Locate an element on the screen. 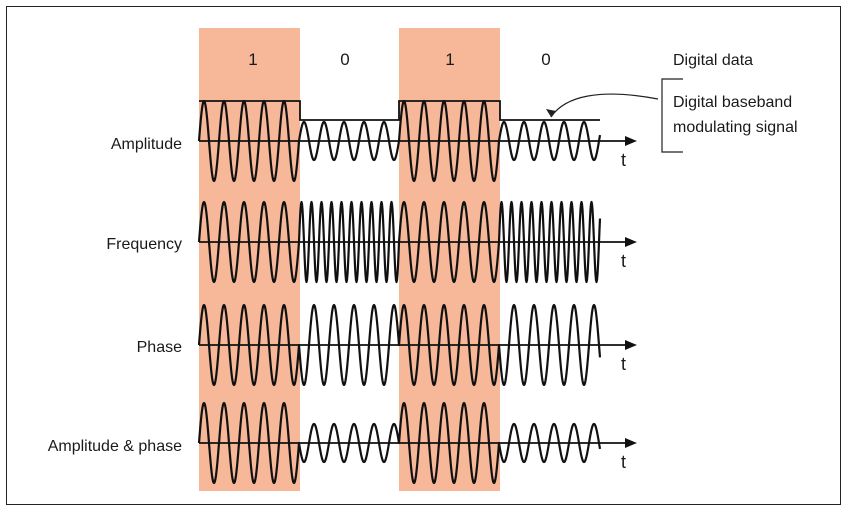  row-label-phase: Phase is located at coordinates (159, 347).